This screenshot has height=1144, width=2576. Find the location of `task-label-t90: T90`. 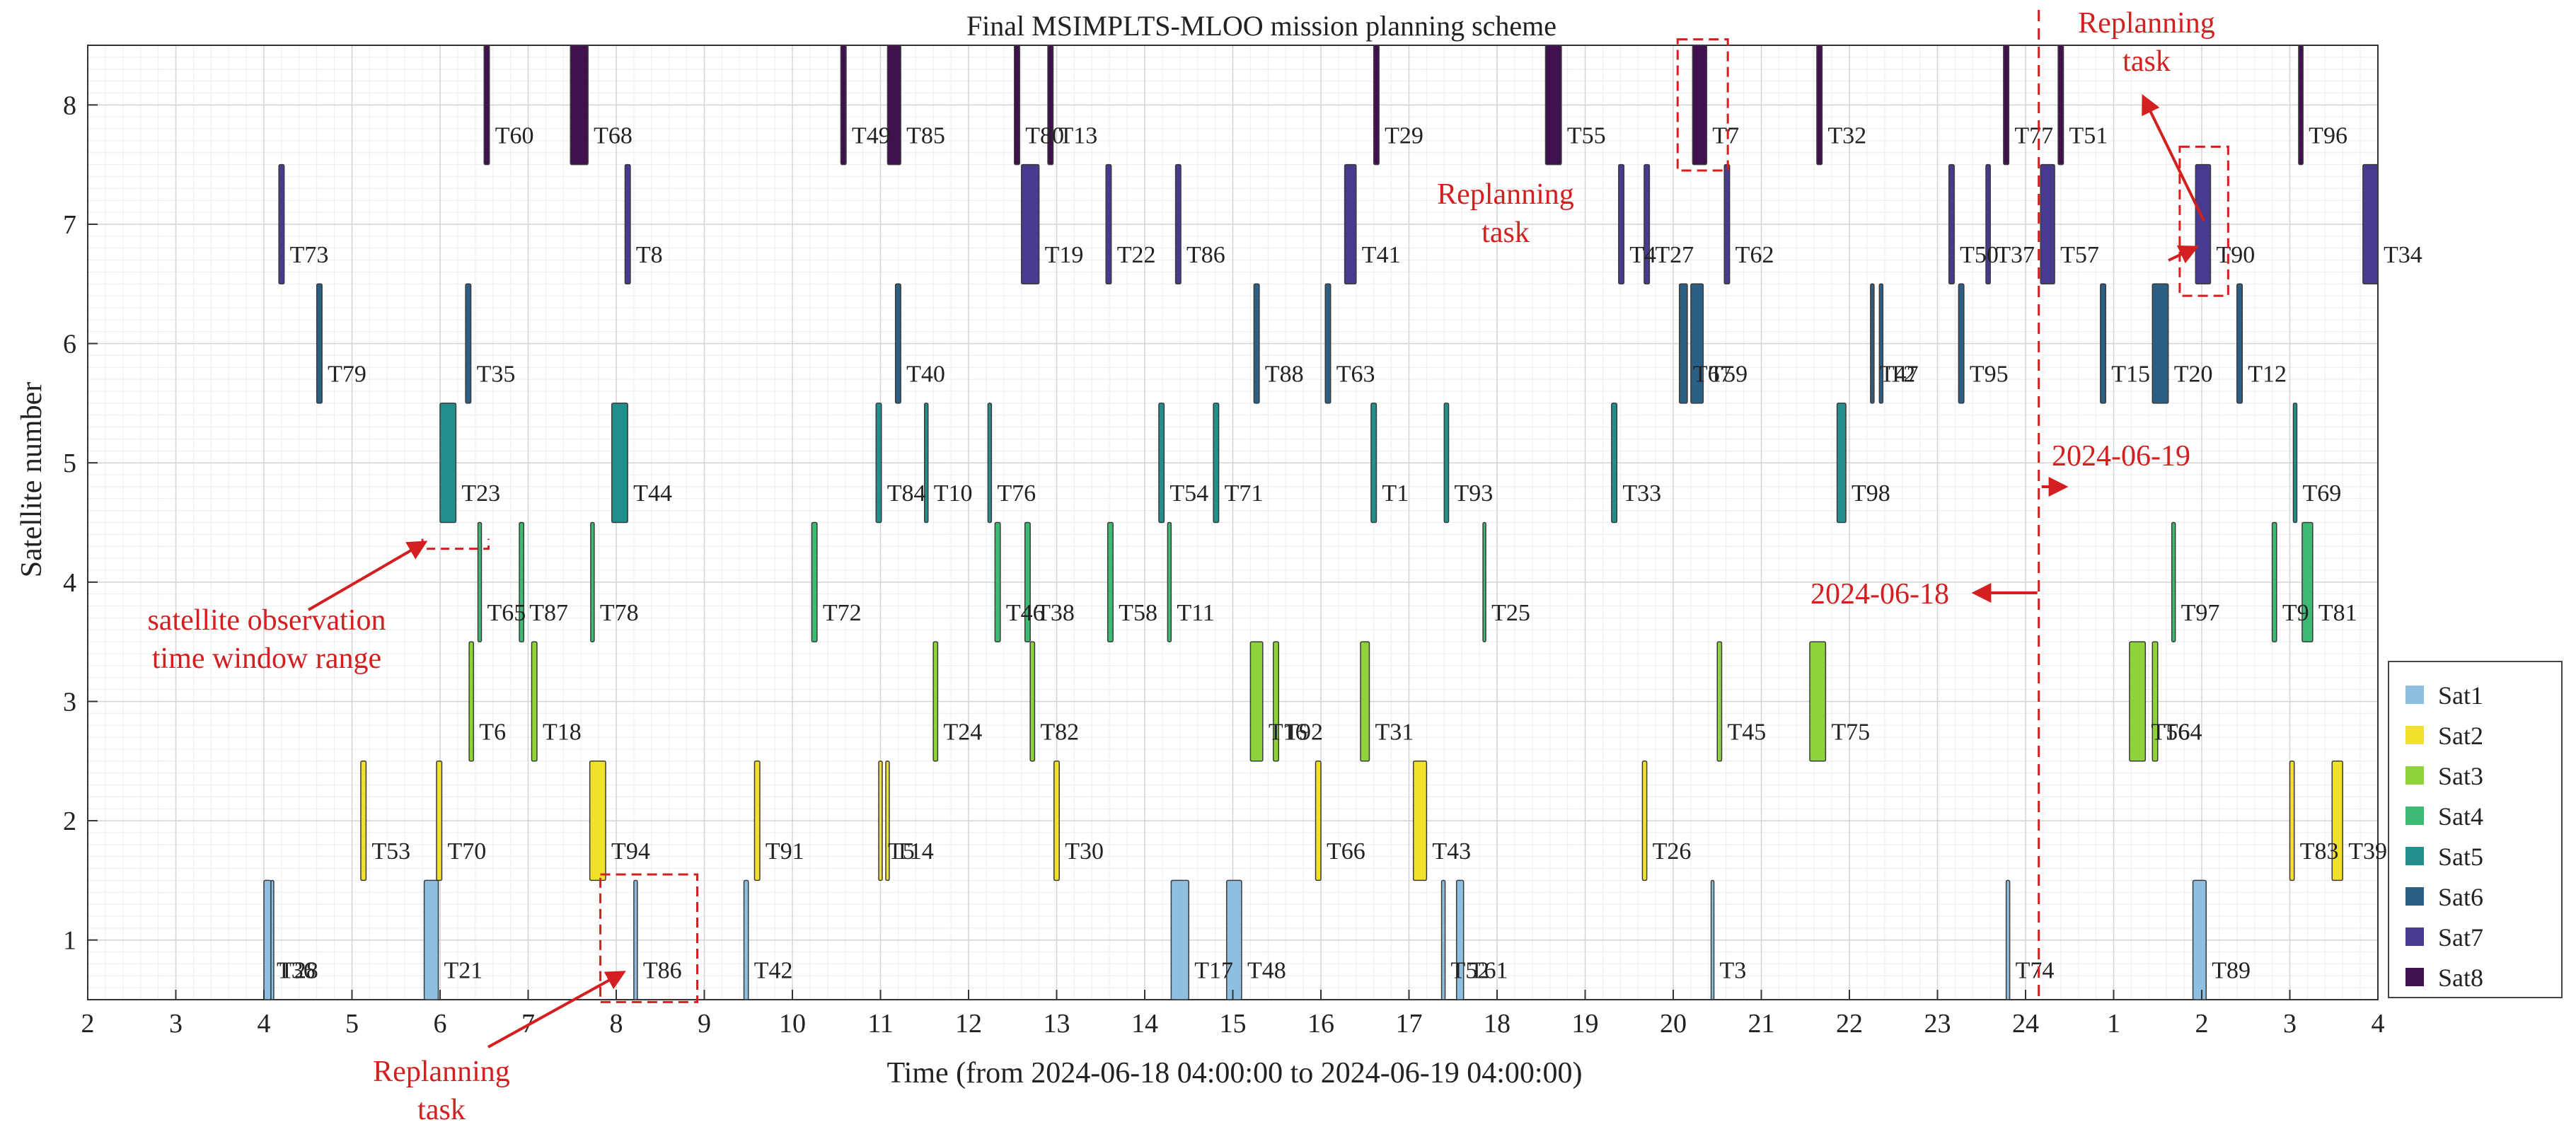

task-label-t90: T90 is located at coordinates (2235, 255).